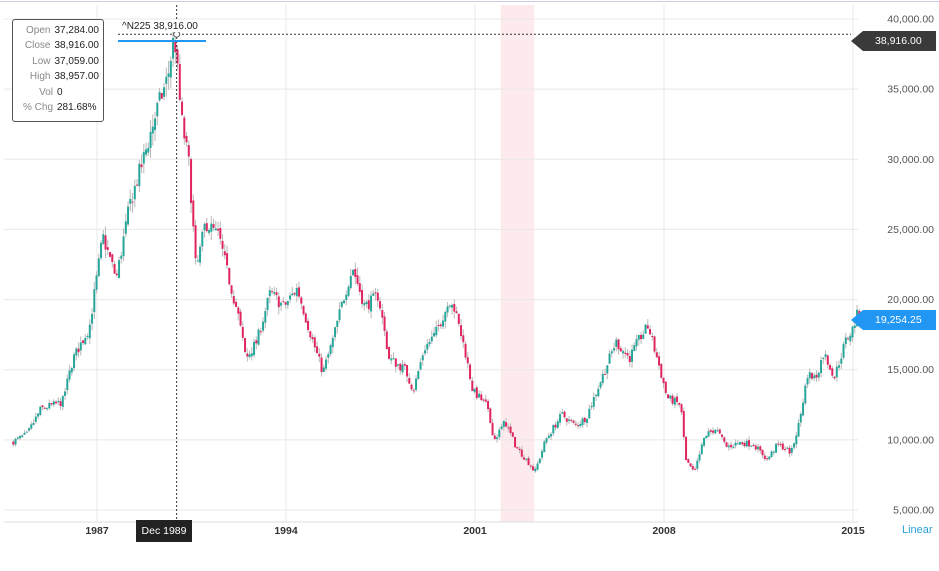 This screenshot has height=571, width=939. I want to click on crosshair-date-label: Dec 1989, so click(164, 531).